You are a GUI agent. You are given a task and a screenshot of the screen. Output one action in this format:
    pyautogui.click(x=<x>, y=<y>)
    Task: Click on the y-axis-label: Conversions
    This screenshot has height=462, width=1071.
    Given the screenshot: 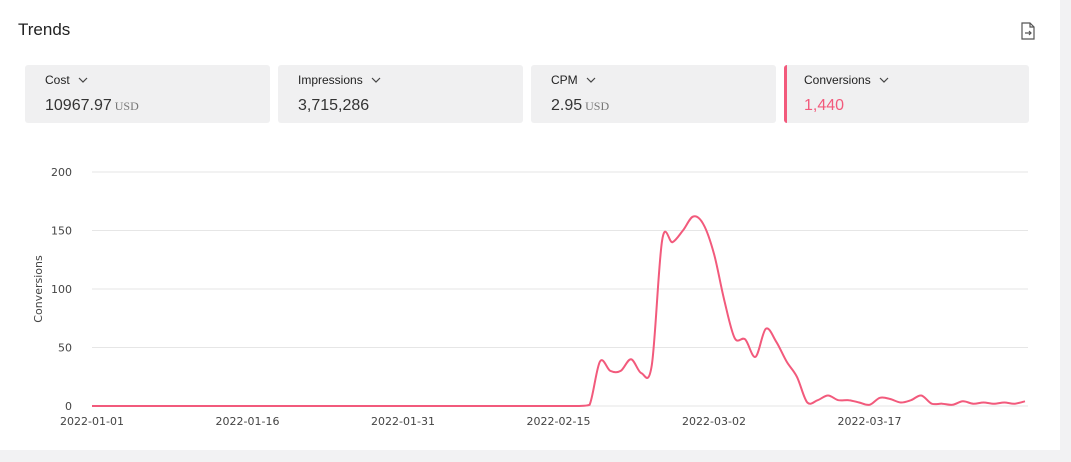 What is the action you would take?
    pyautogui.click(x=38, y=289)
    